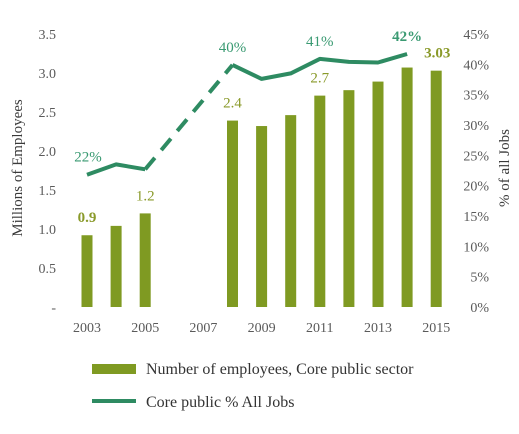  What do you see at coordinates (233, 48) in the screenshot?
I see `line-data-label: 40%` at bounding box center [233, 48].